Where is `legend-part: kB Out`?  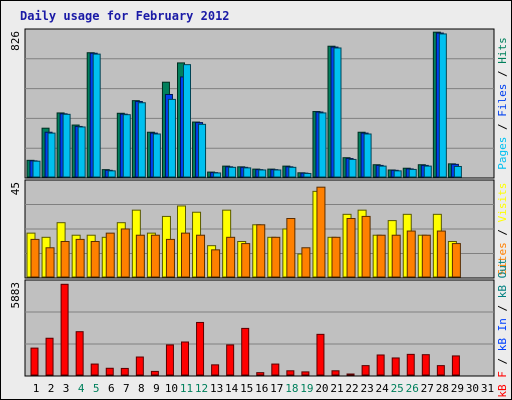 legend-part: kB Out is located at coordinates (502, 278).